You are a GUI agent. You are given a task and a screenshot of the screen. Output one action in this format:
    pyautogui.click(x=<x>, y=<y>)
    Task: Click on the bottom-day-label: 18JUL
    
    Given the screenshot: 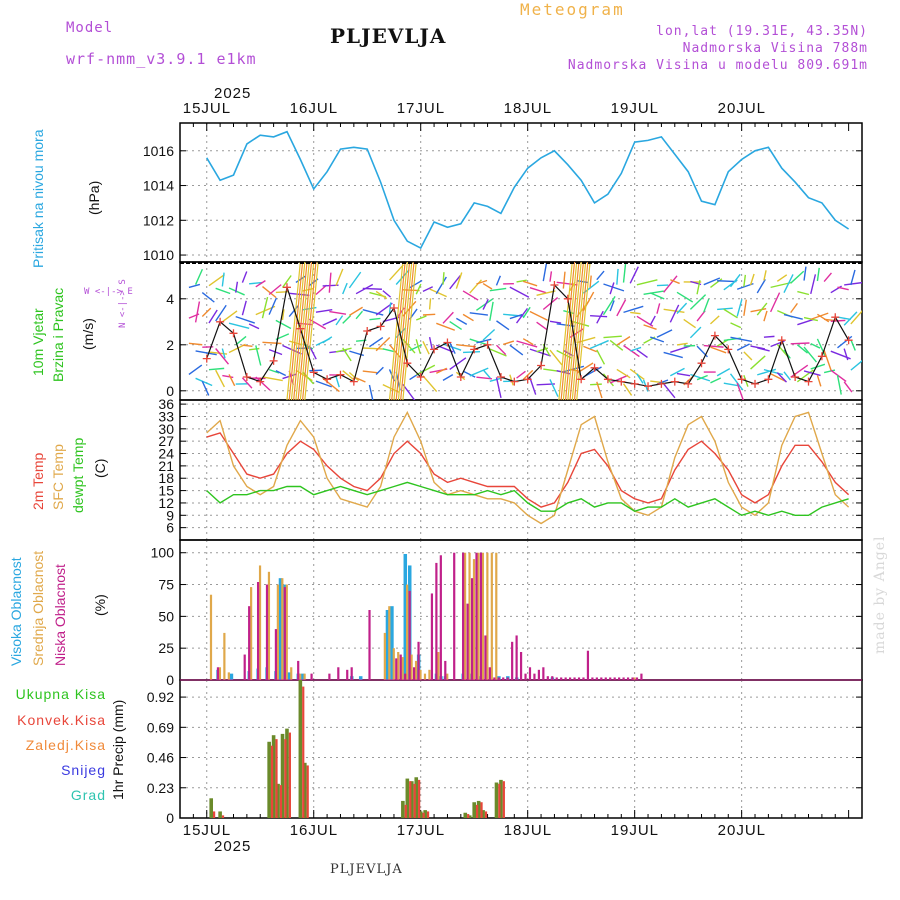 What is the action you would take?
    pyautogui.click(x=528, y=830)
    